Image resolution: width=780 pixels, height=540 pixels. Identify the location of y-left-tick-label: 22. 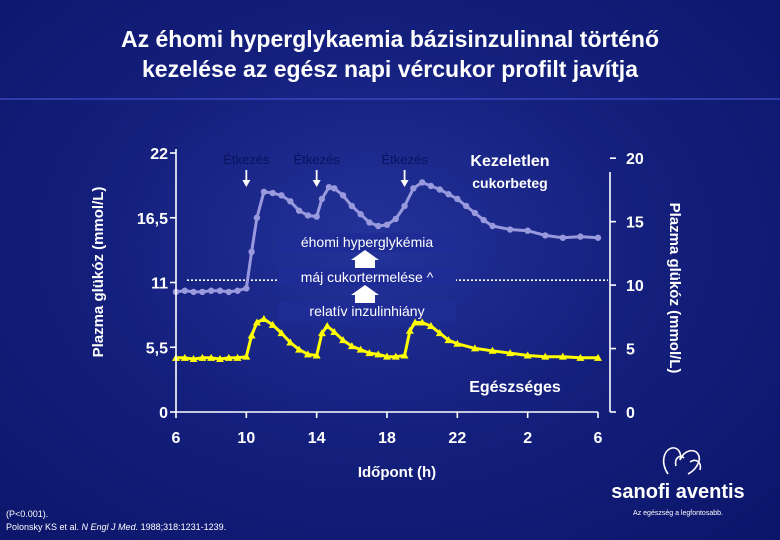
(159, 154).